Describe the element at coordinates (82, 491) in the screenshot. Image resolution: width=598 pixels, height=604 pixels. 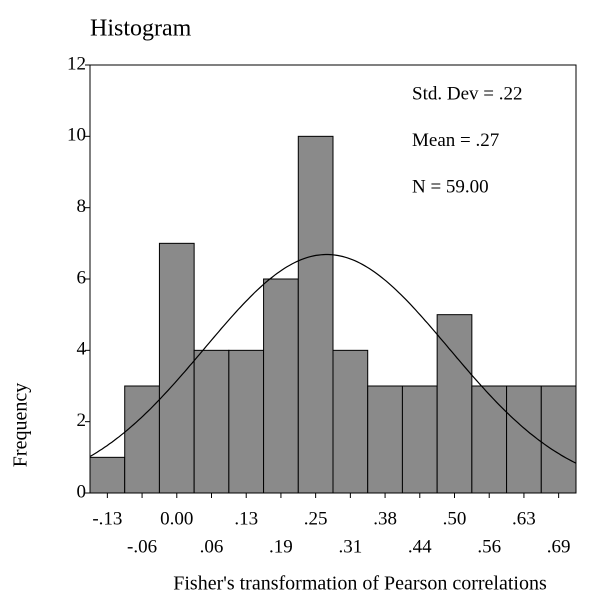
I see `y-tick-label: 0` at that location.